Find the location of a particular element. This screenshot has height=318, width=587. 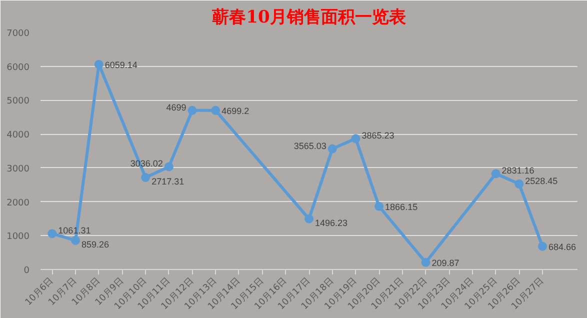

data-label: 1496.23 is located at coordinates (331, 223).